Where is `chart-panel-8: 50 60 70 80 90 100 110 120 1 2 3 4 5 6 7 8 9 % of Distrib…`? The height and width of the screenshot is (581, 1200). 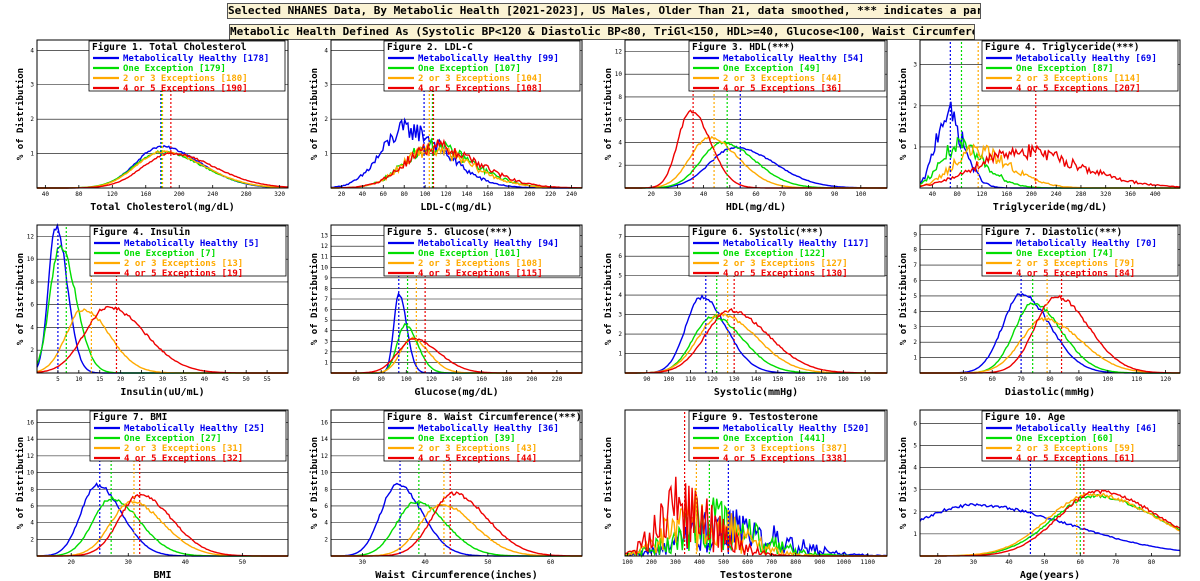 chart-panel-8: 50 60 70 80 90 100 110 120 1 2 3 4 5 6 7 8 9 % of Distrib… is located at coordinates (1039, 311).